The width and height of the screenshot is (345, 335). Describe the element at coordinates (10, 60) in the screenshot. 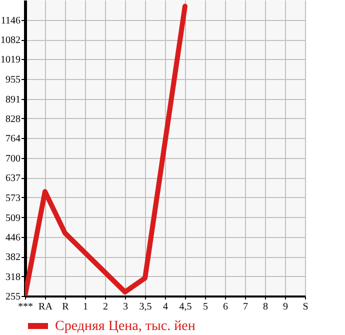

I see `y-tick-label: 1019` at that location.